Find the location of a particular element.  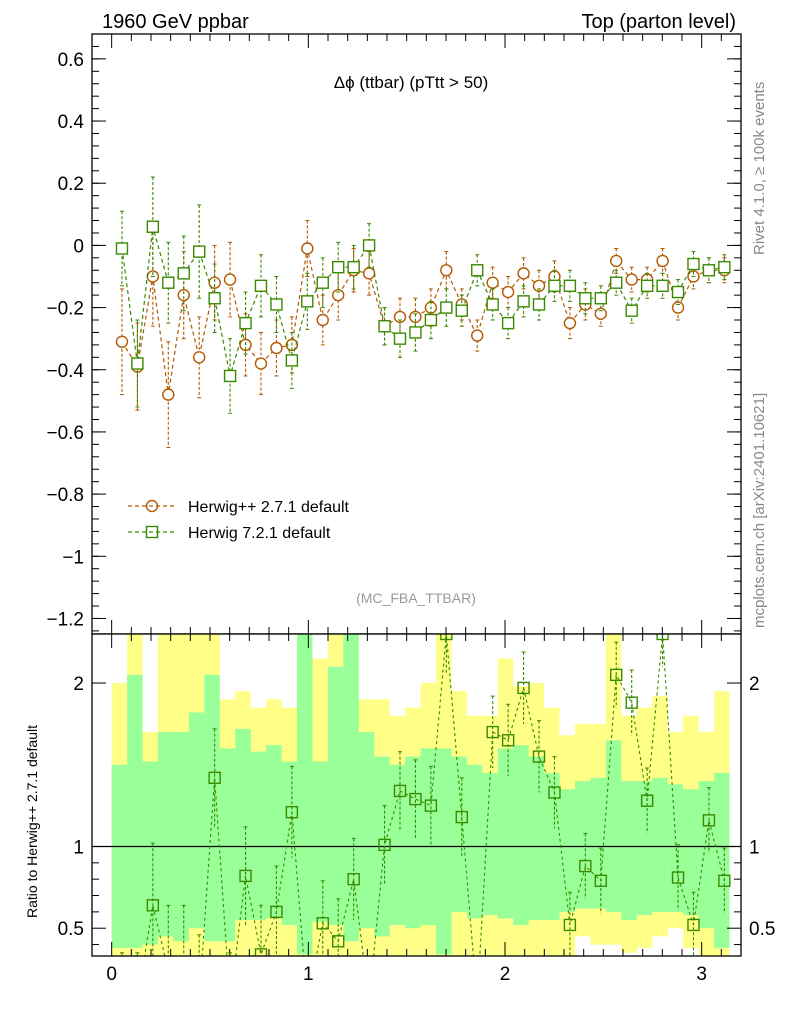

y-tick-label: 0 is located at coordinates (78, 246).